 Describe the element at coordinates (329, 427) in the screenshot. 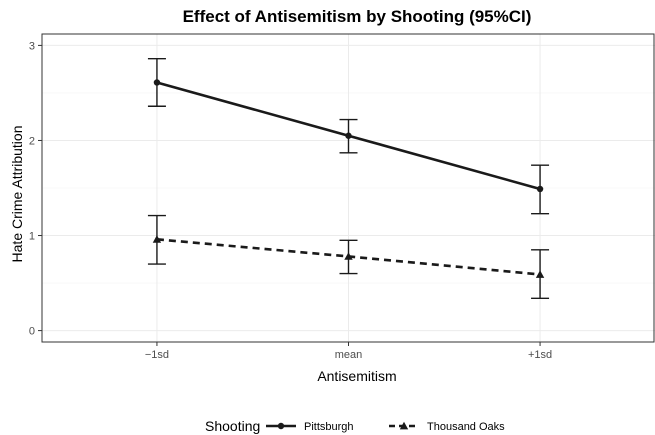

I see `legend-label-pittsburgh: Pittsburgh` at that location.